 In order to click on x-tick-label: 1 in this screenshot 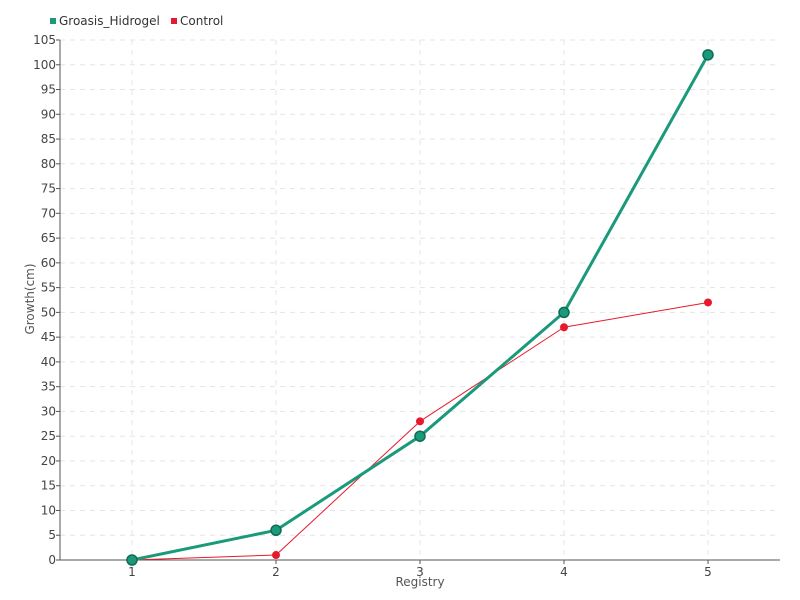, I will do `click(132, 572)`.